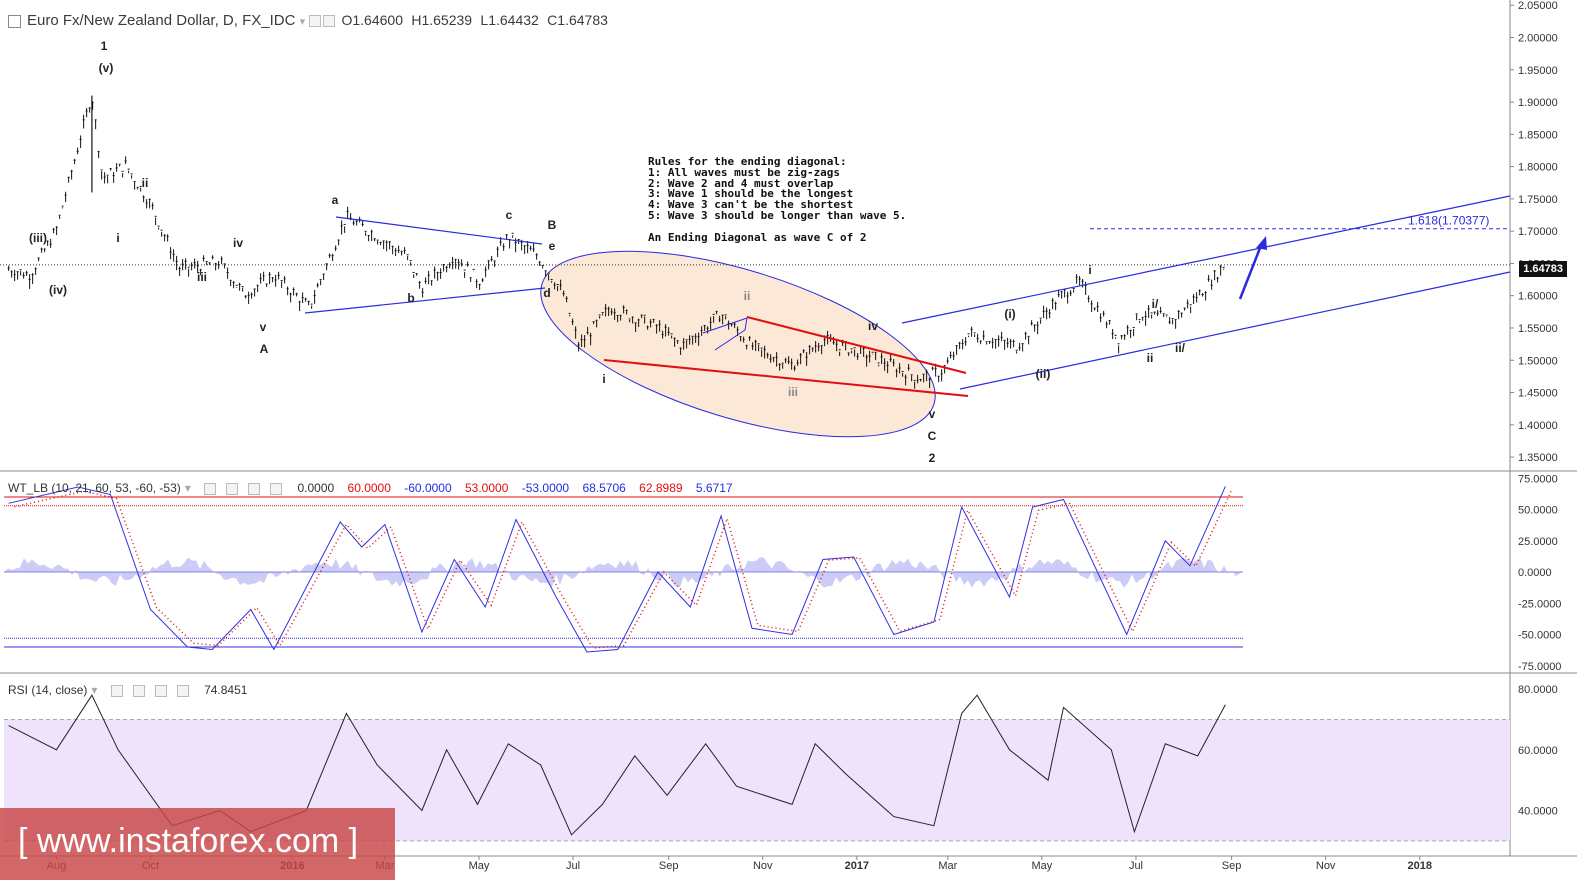 This screenshot has width=1577, height=880. I want to click on ohlc-low: L1.64432, so click(509, 20).